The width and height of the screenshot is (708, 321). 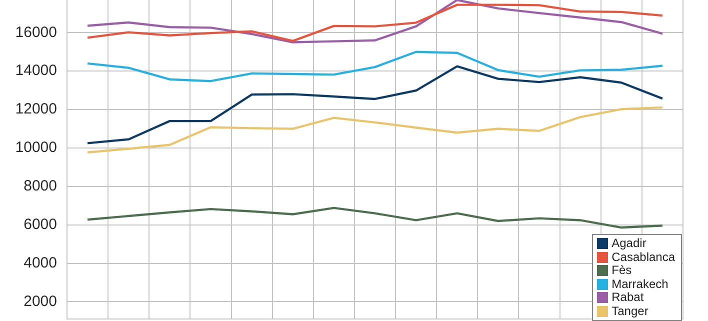 What do you see at coordinates (630, 311) in the screenshot?
I see `legend-label: Tanger` at bounding box center [630, 311].